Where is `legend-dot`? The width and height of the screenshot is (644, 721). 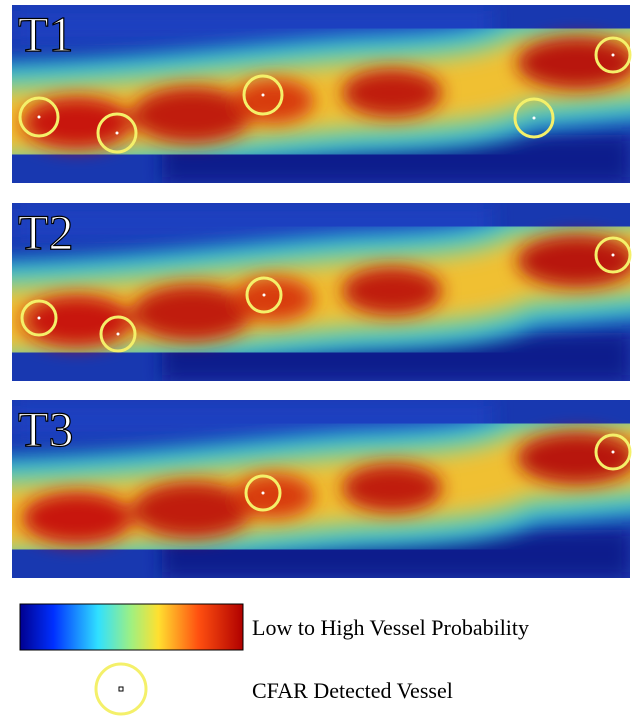
legend-dot is located at coordinates (121, 689).